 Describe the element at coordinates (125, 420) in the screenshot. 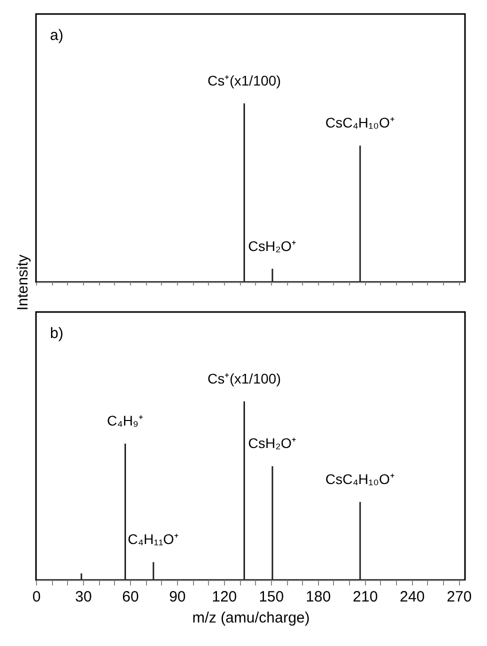

I see `annotation: C₄H₉⁺` at that location.